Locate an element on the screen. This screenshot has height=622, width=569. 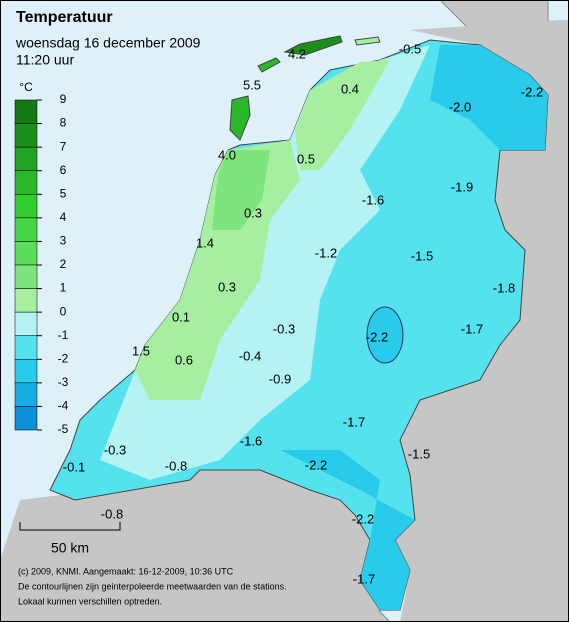
station-value: -1.9 is located at coordinates (462, 186).